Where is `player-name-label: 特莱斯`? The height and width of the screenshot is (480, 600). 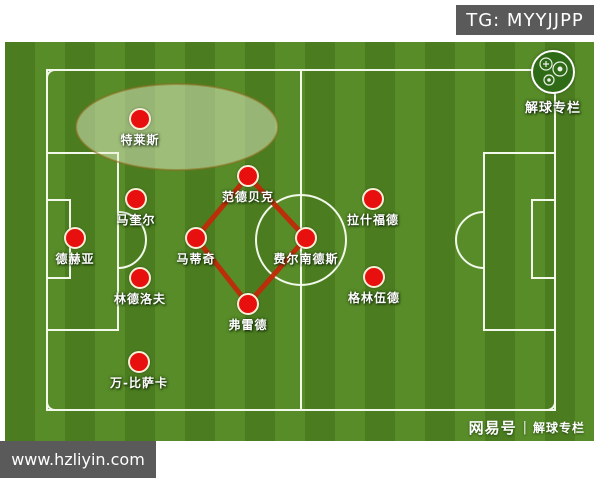
player-name-label: 特莱斯 is located at coordinates (140, 140).